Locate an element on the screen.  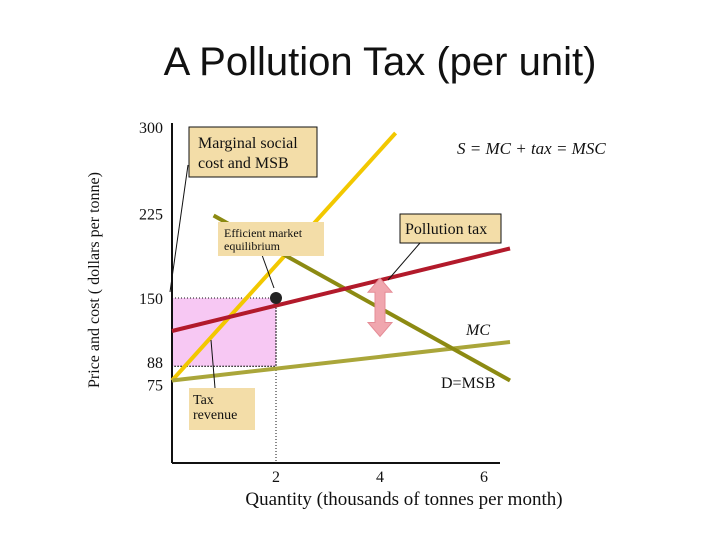
efficient-label-line1: Efficient market is located at coordinates (263, 233).